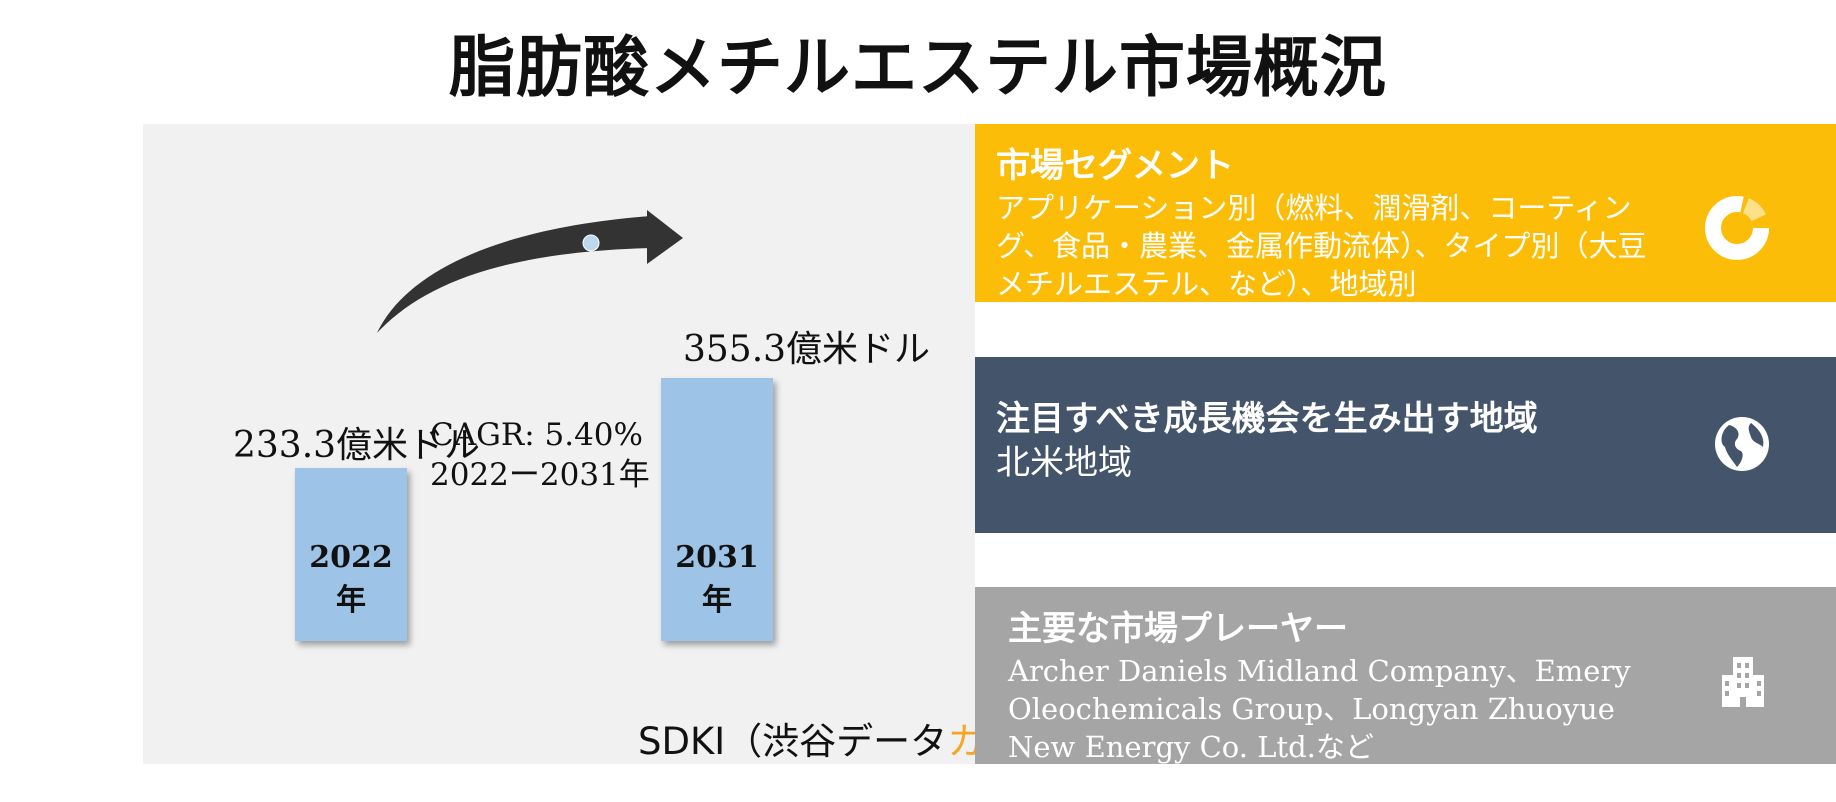 This screenshot has width=1836, height=802. Describe the element at coordinates (665, 237) in the screenshot. I see `growth-arrow-head` at that location.